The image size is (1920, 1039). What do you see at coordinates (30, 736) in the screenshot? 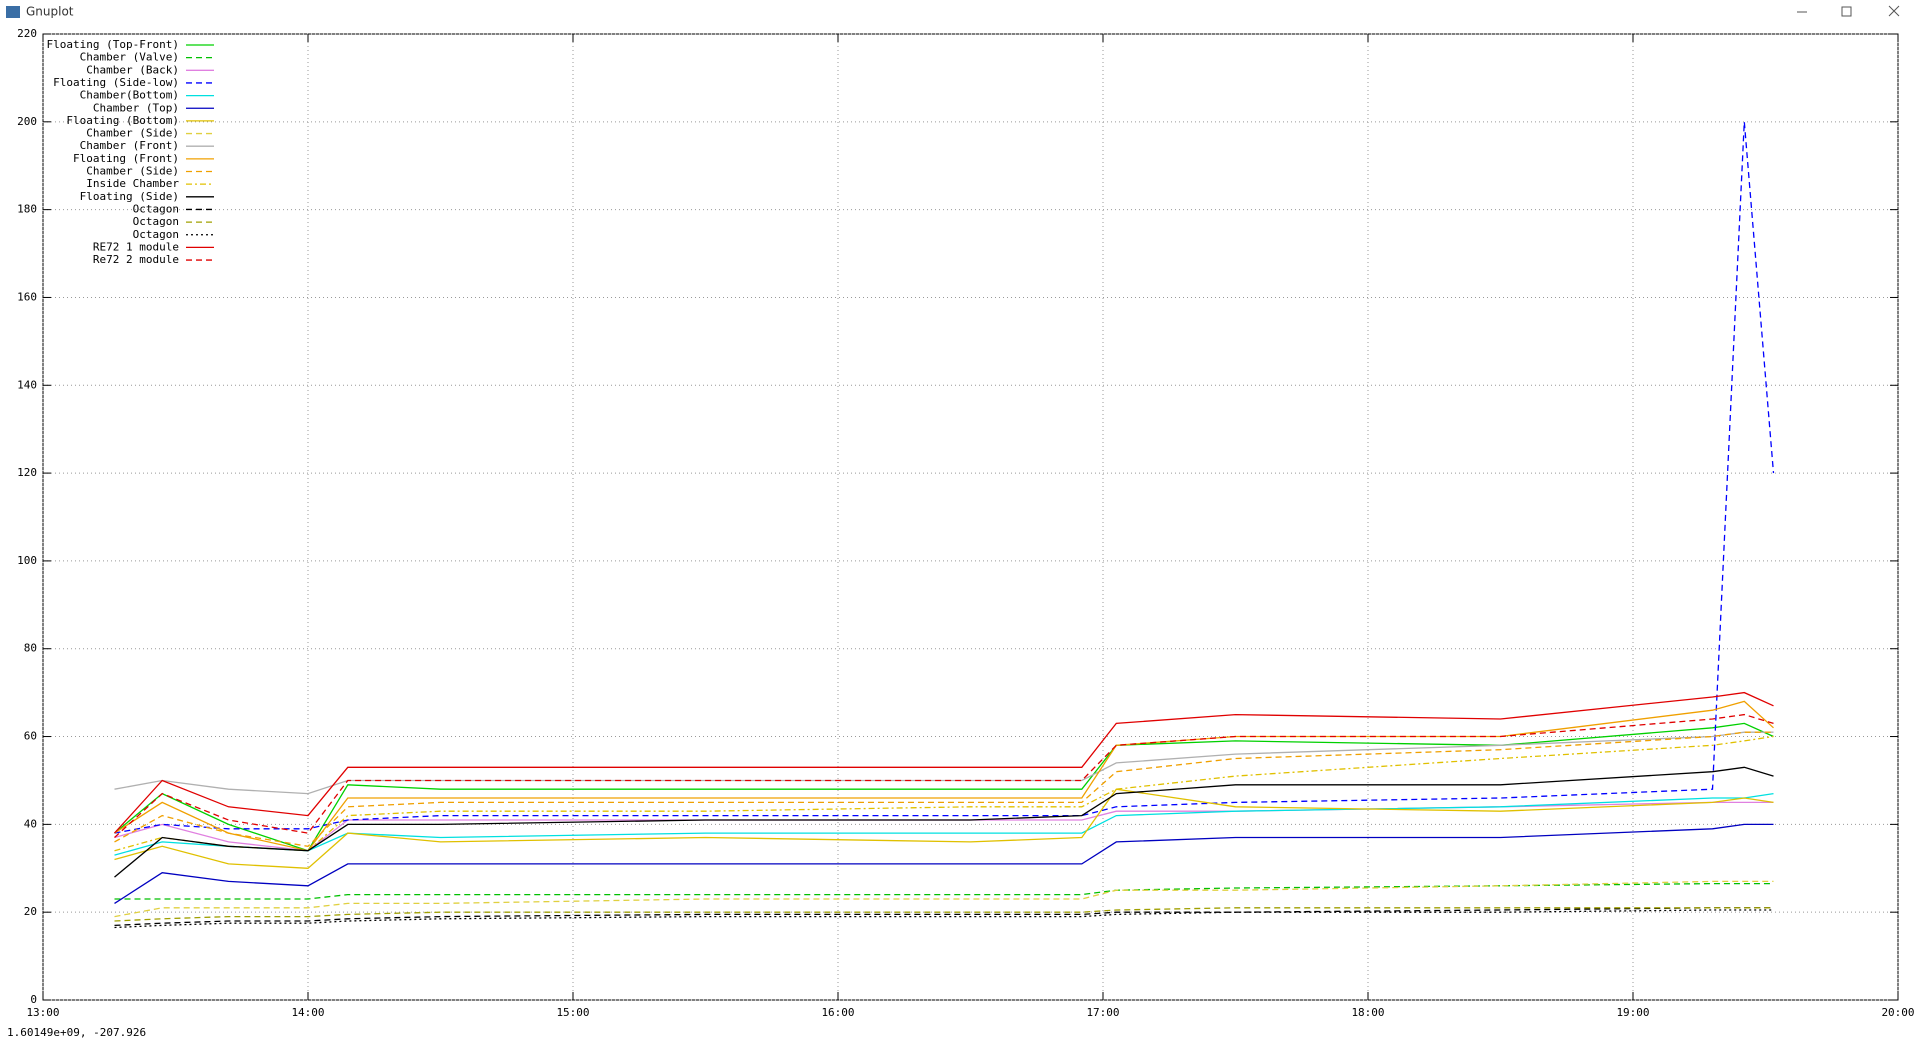
I see `y-tick-label: 60` at bounding box center [30, 736].